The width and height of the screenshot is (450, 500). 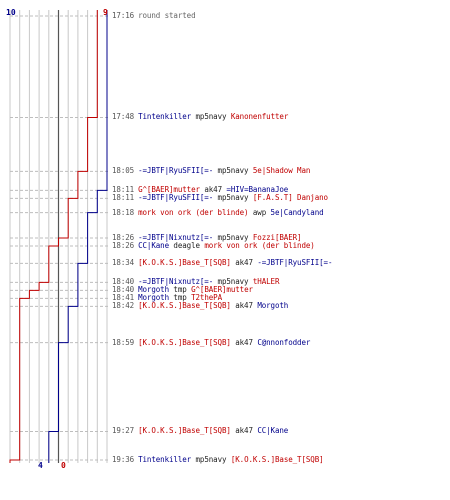 I want to click on victim-name: Kanonenfutter, so click(x=259, y=117).